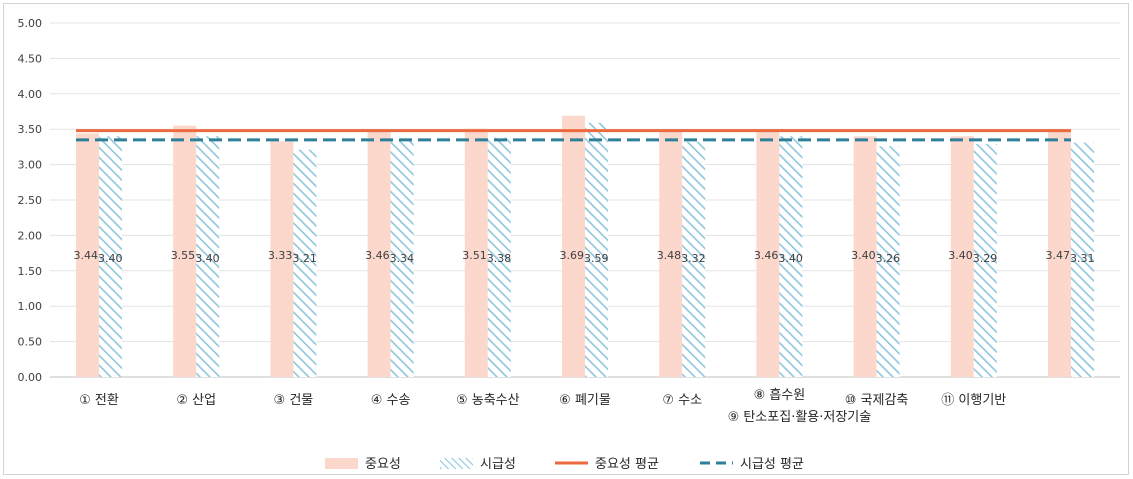  Describe the element at coordinates (30, 129) in the screenshot. I see `y-tick-label: 3.50` at that location.